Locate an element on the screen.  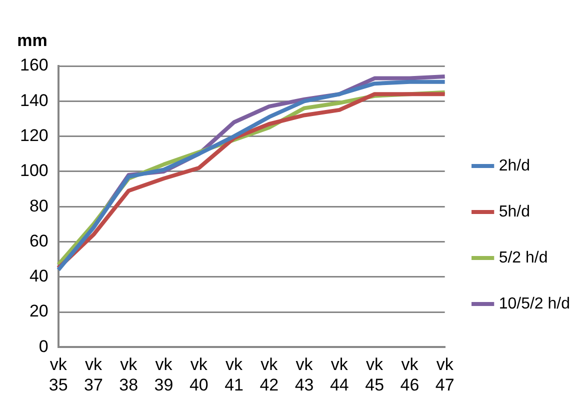
y-tick-label: 20 is located at coordinates (38, 311).